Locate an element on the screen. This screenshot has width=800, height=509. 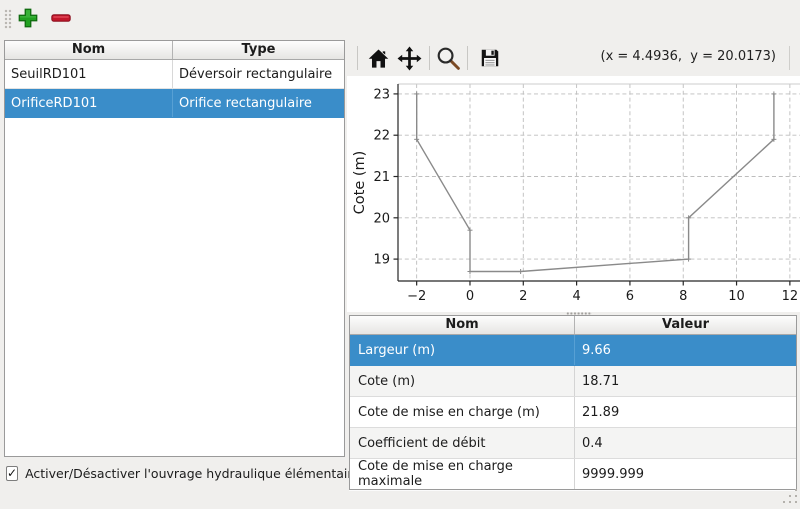
property-value: 21.89 is located at coordinates (601, 412).